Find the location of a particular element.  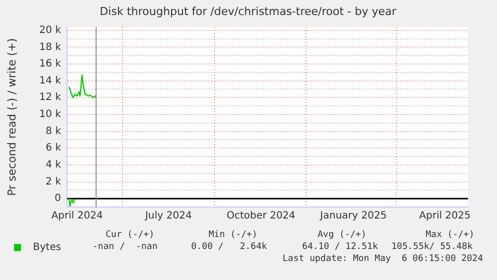

text: Last update: Mon May 6 06:15:00 2024 is located at coordinates (382, 259).